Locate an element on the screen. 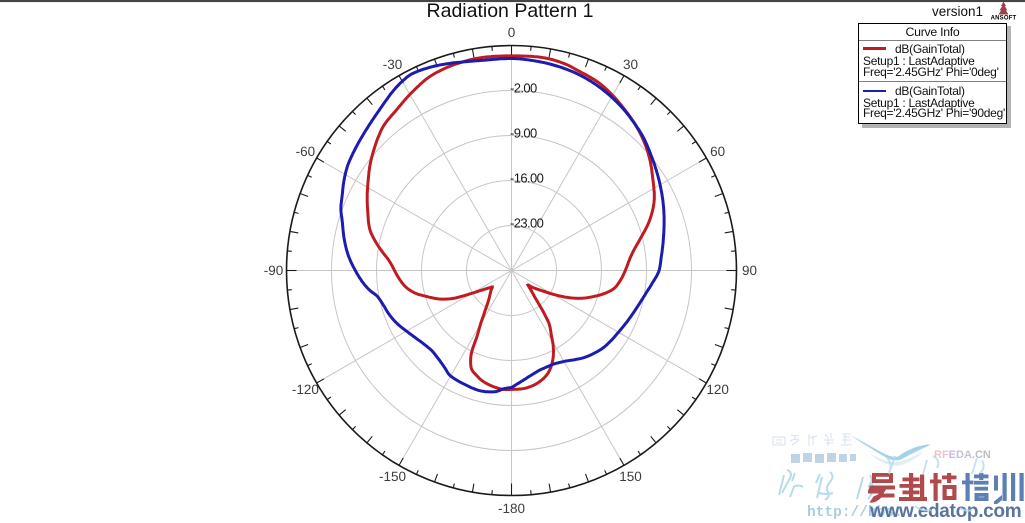 This screenshot has height=523, width=1025. svg-text: 0 is located at coordinates (512, 32).